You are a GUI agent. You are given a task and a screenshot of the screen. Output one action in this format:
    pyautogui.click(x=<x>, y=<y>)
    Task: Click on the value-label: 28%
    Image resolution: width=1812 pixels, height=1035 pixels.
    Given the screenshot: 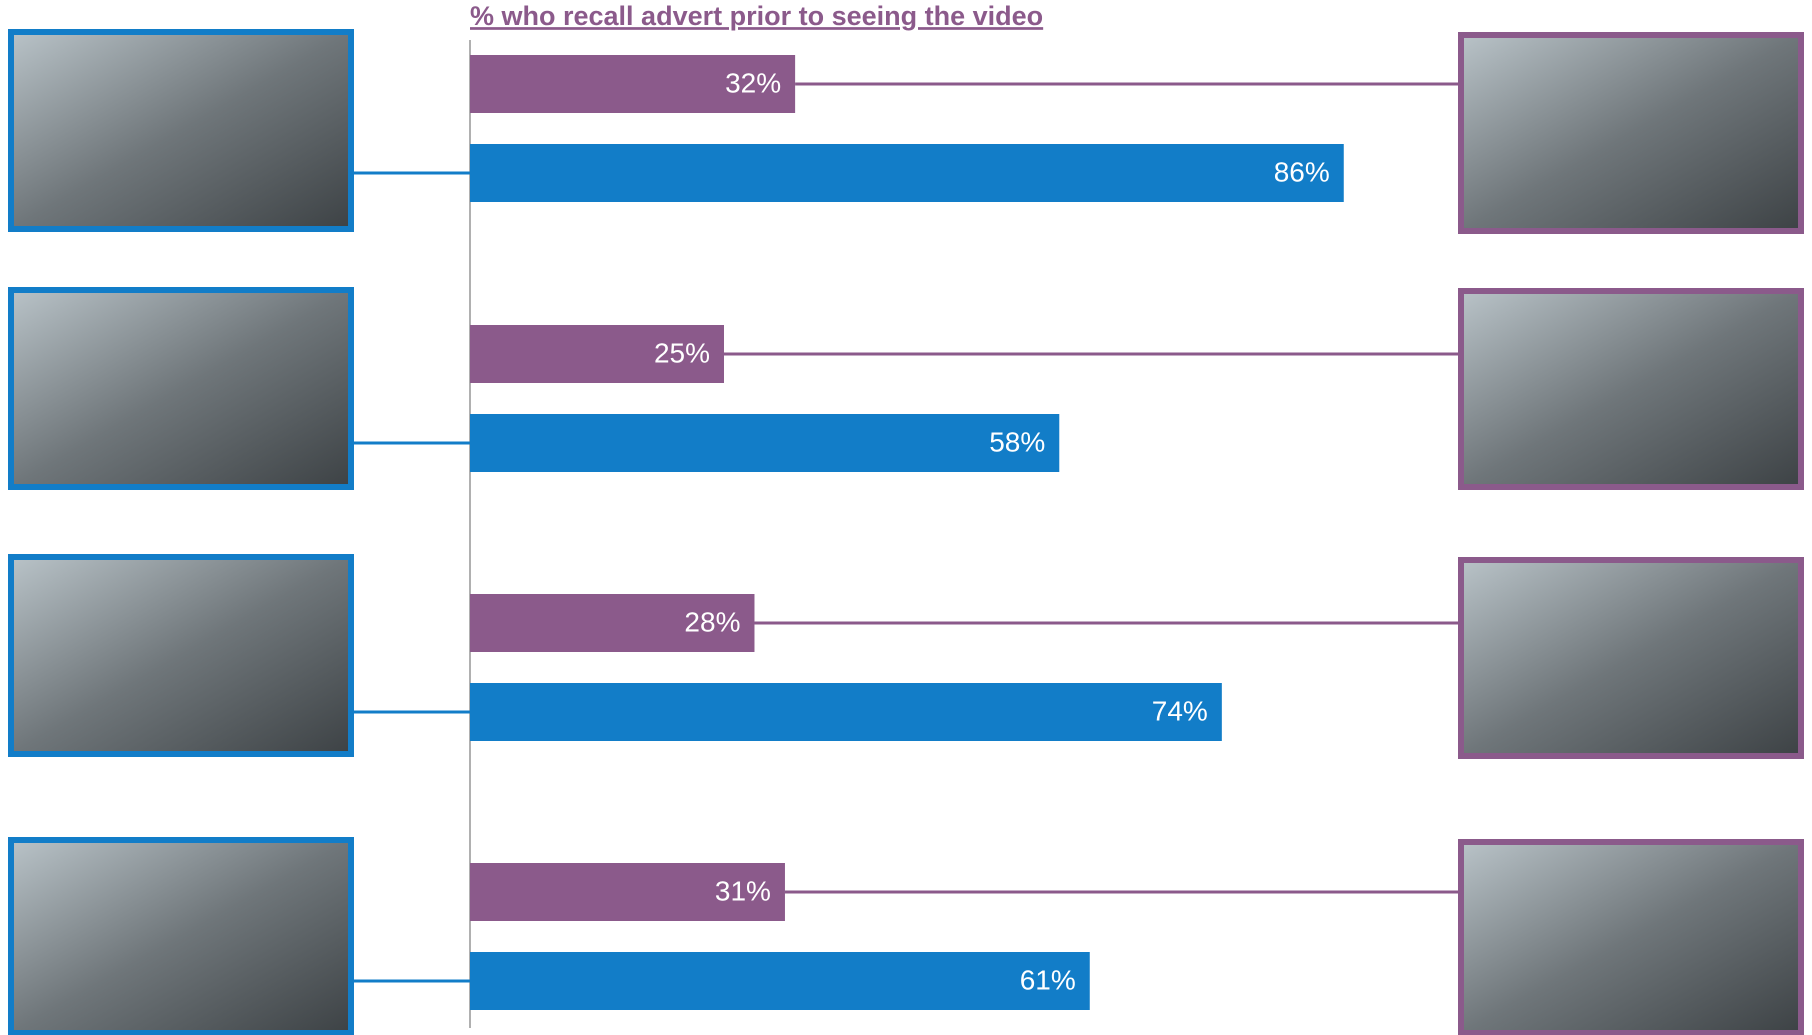 What is the action you would take?
    pyautogui.click(x=712, y=621)
    